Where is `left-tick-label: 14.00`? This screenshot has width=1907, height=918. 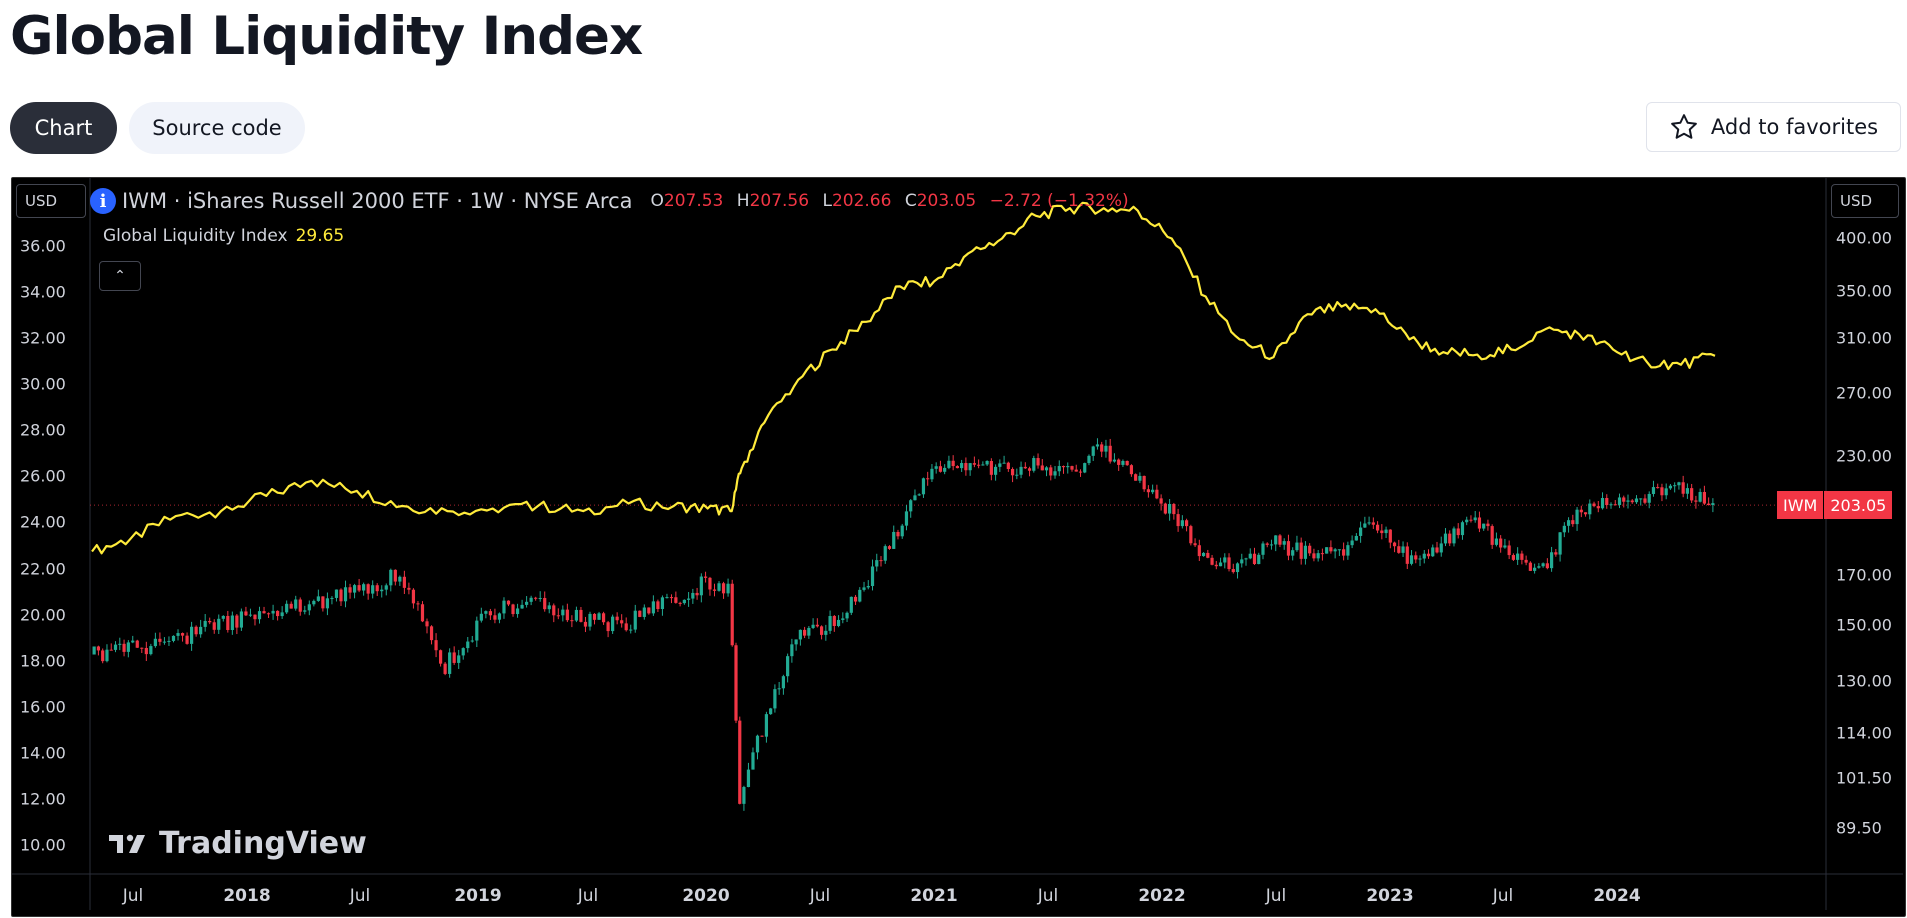
left-tick-label: 14.00 is located at coordinates (43, 753).